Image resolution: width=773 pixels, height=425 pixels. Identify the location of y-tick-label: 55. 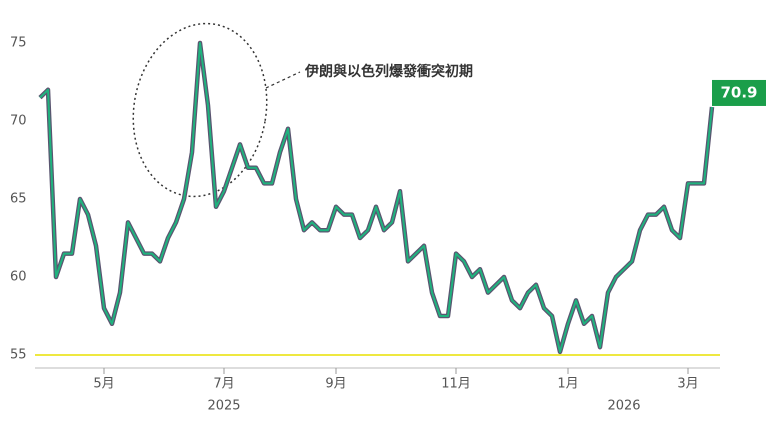
(18, 355).